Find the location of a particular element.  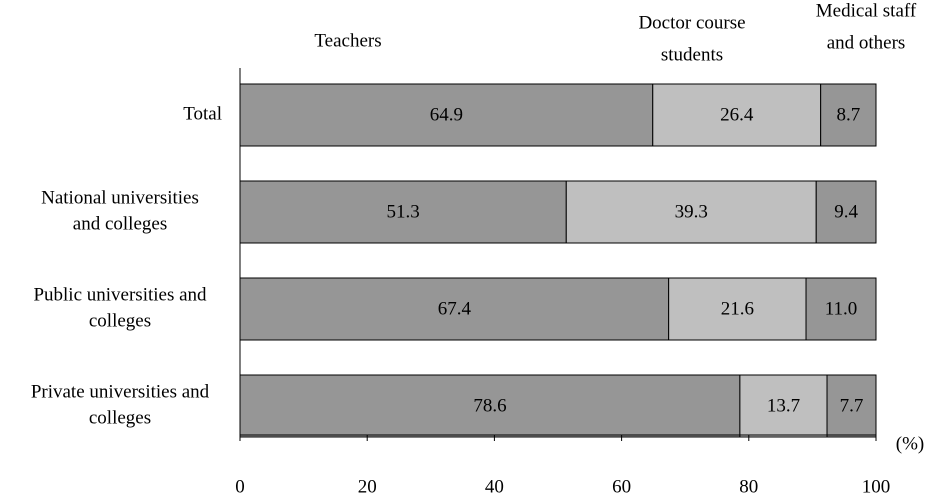

data-label: 8.7 is located at coordinates (848, 114).